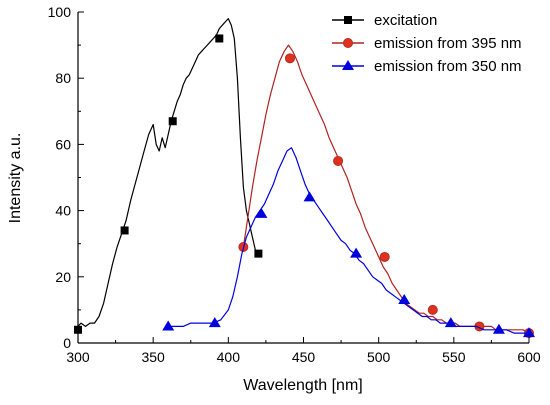 This screenshot has height=405, width=550. I want to click on y-tick-label-0: 0, so click(67, 343).